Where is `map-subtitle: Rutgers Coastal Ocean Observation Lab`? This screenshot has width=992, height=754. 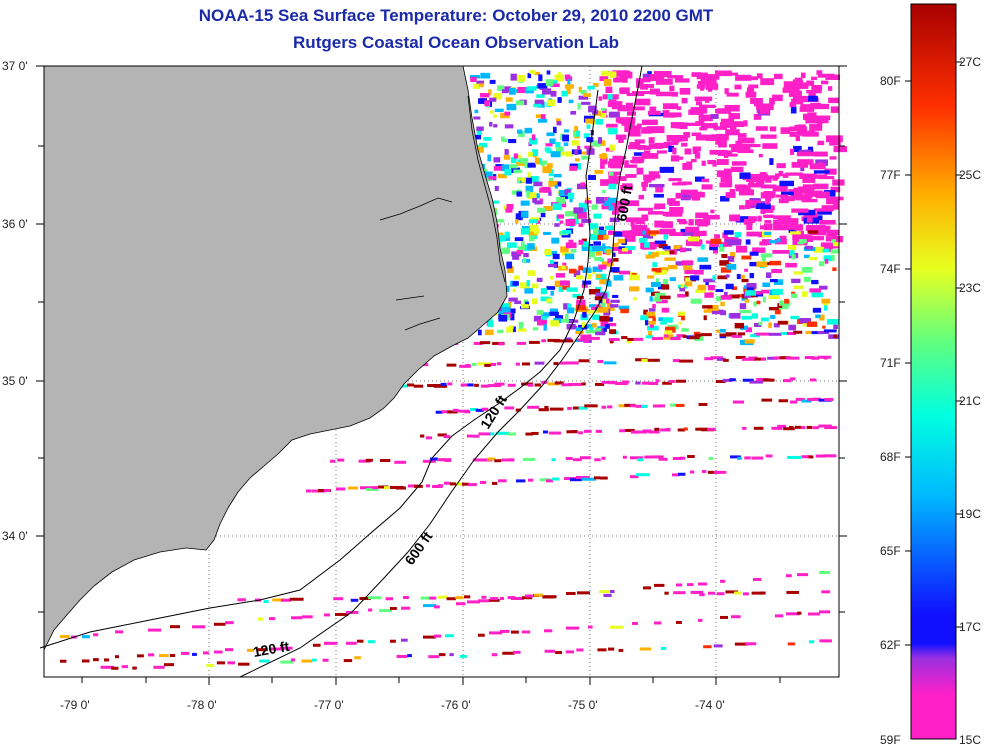 map-subtitle: Rutgers Coastal Ocean Observation Lab is located at coordinates (456, 42).